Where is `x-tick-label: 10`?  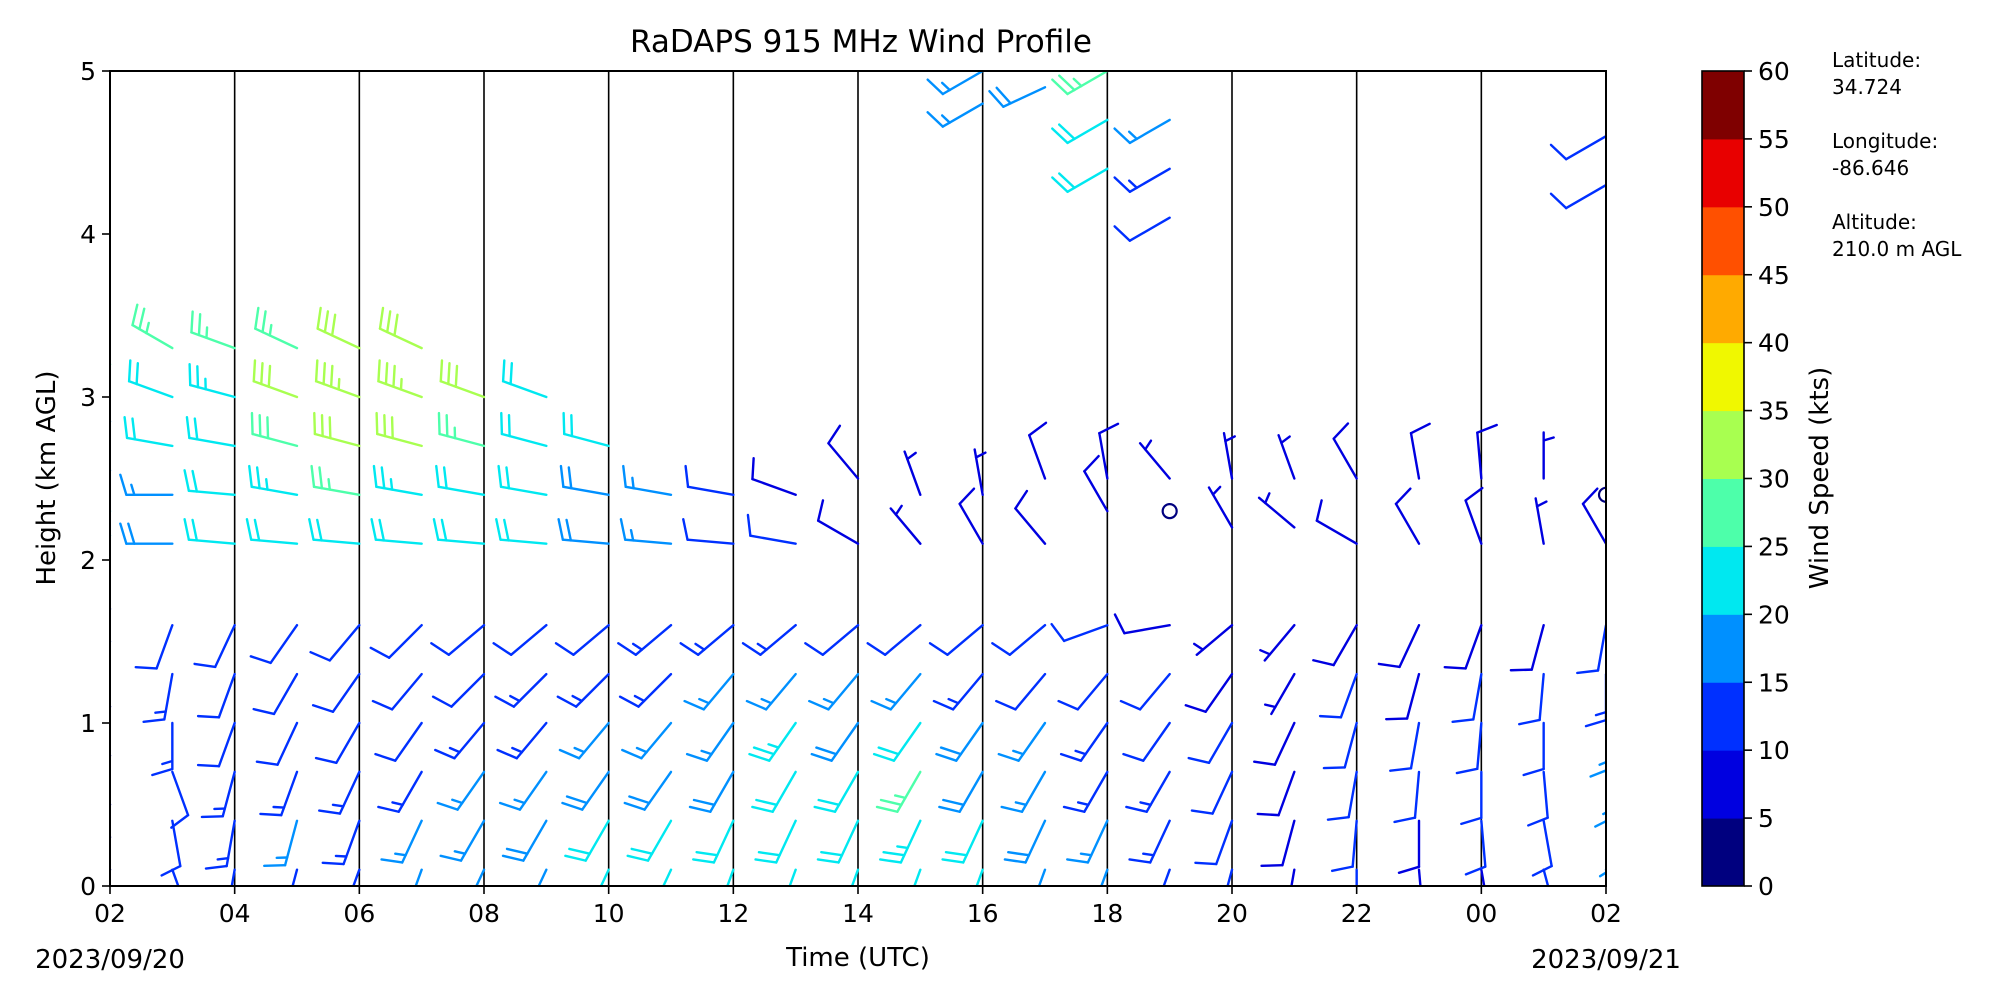 x-tick-label: 10 is located at coordinates (609, 913).